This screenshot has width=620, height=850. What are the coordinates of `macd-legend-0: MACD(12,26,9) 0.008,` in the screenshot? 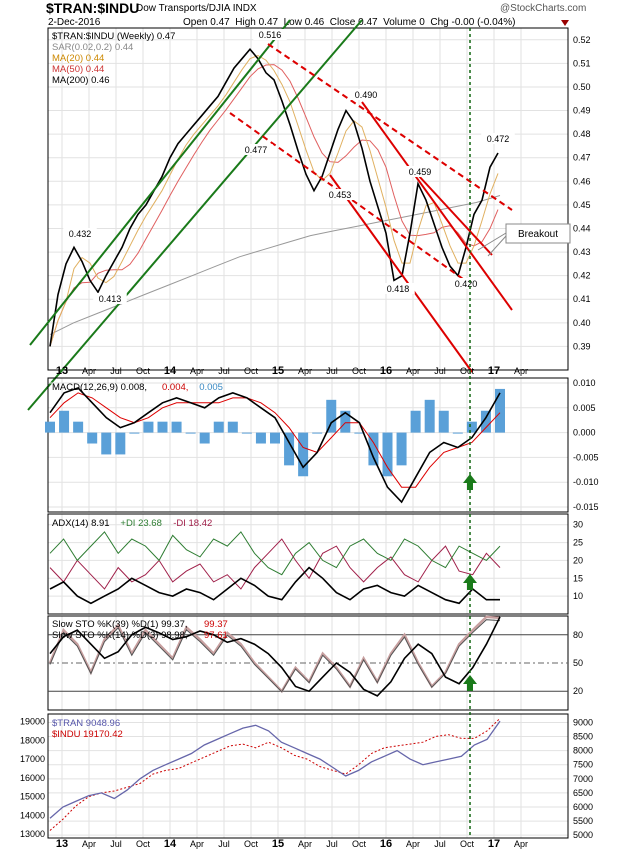 It's located at (99, 387).